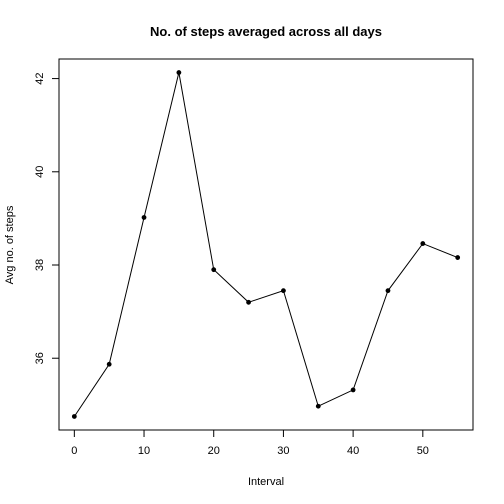 This screenshot has height=504, width=504. What do you see at coordinates (250, 443) in the screenshot?
I see `x-axis: 0 10 20 30 40 50` at bounding box center [250, 443].